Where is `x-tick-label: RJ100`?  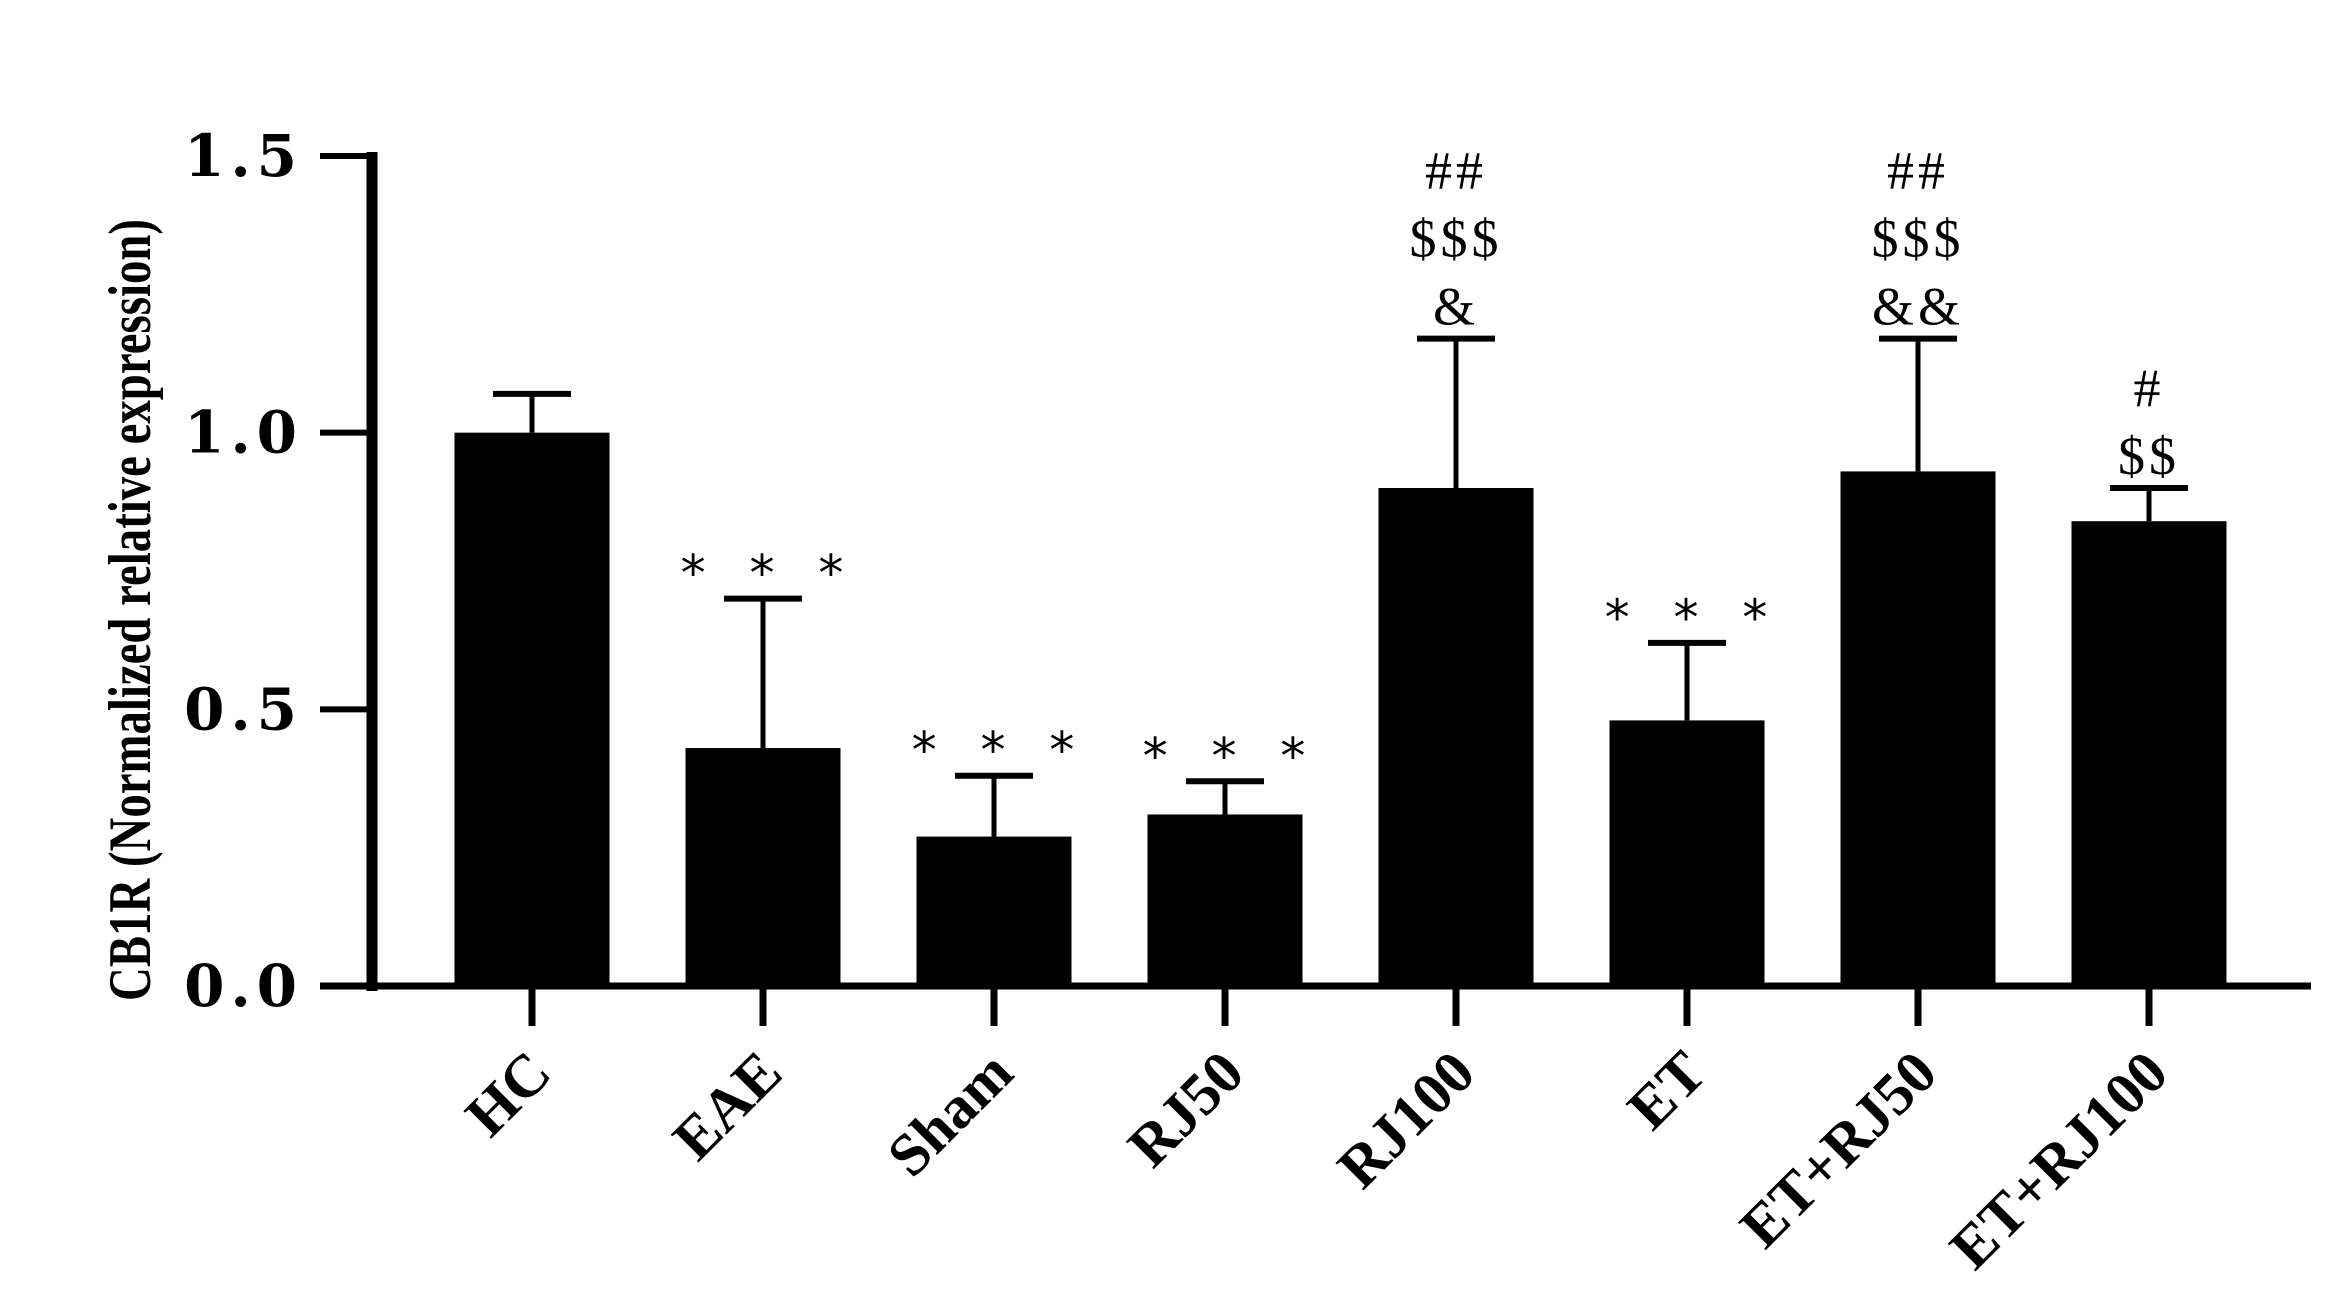
x-tick-label: RJ100 is located at coordinates (1406, 1120).